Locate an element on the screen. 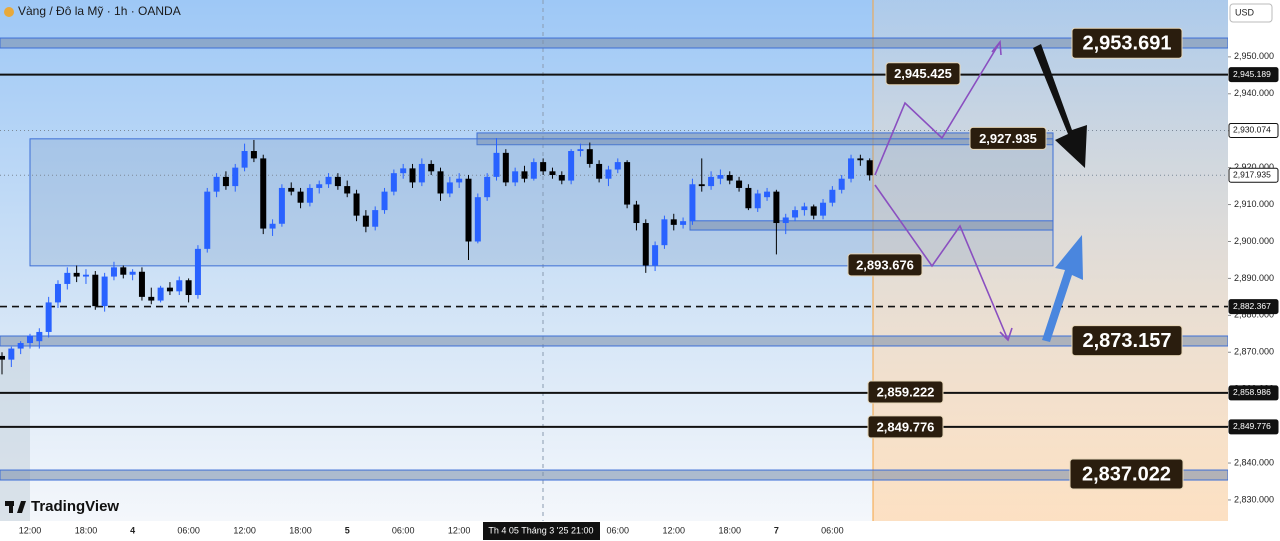 The image size is (1280, 541). price-tag-label: 2,858.986 is located at coordinates (1252, 392).